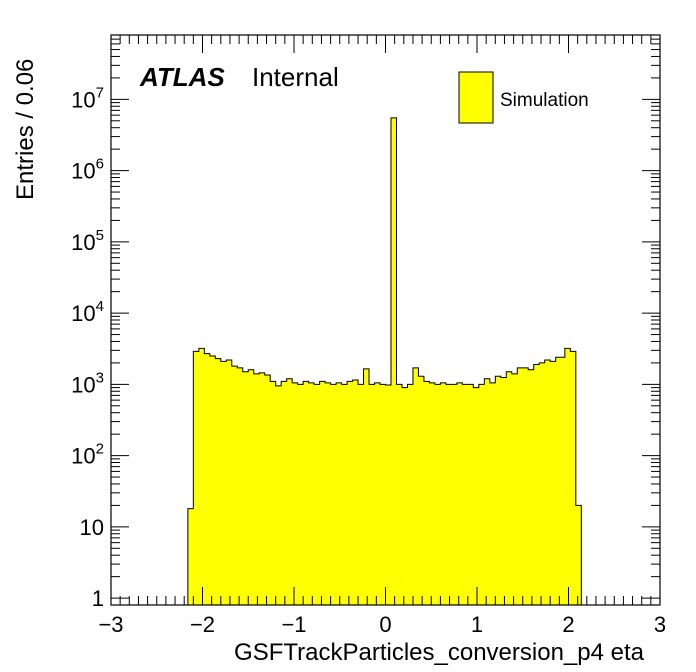 This screenshot has width=696, height=672. What do you see at coordinates (87, 383) in the screenshot?
I see `y-tick-label: 10³` at bounding box center [87, 383].